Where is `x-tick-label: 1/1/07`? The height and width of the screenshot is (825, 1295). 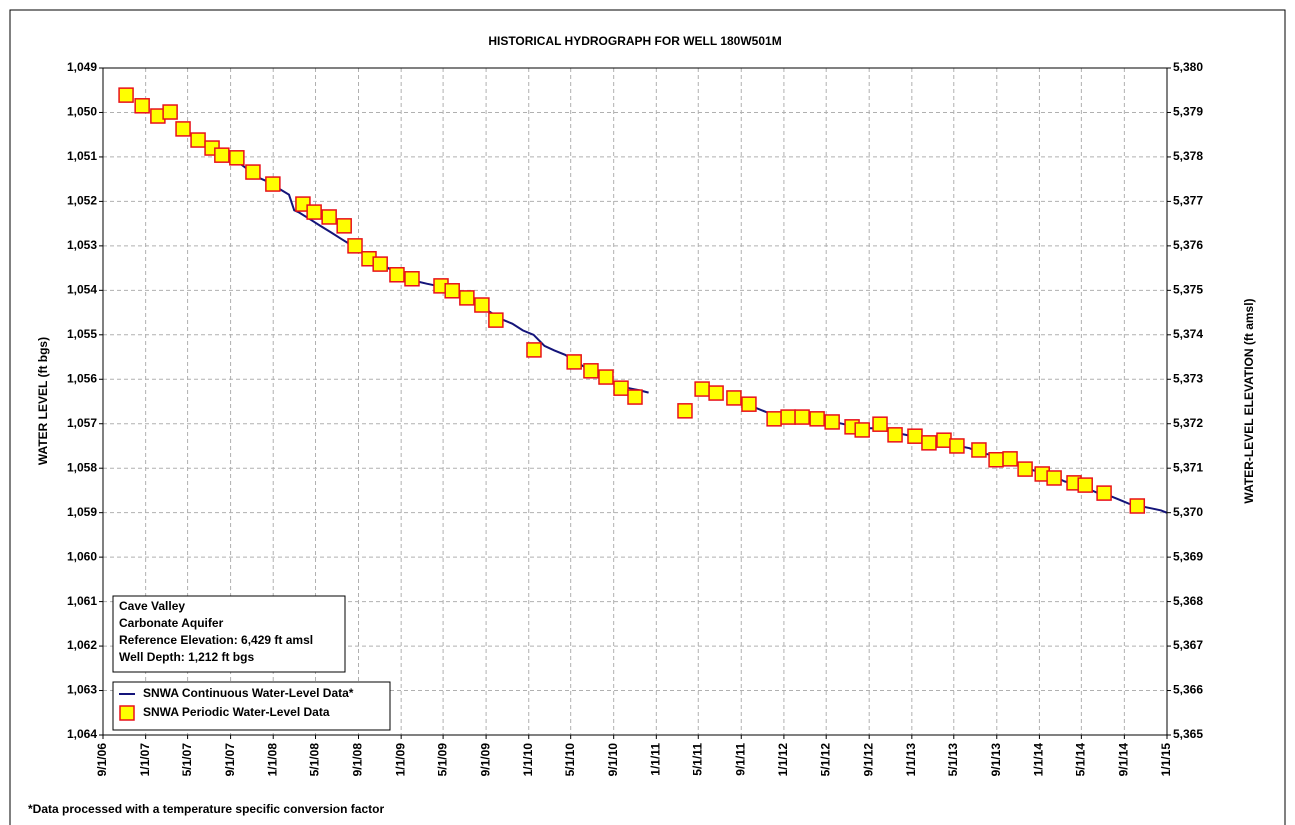 x-tick-label: 1/1/07 is located at coordinates (145, 760).